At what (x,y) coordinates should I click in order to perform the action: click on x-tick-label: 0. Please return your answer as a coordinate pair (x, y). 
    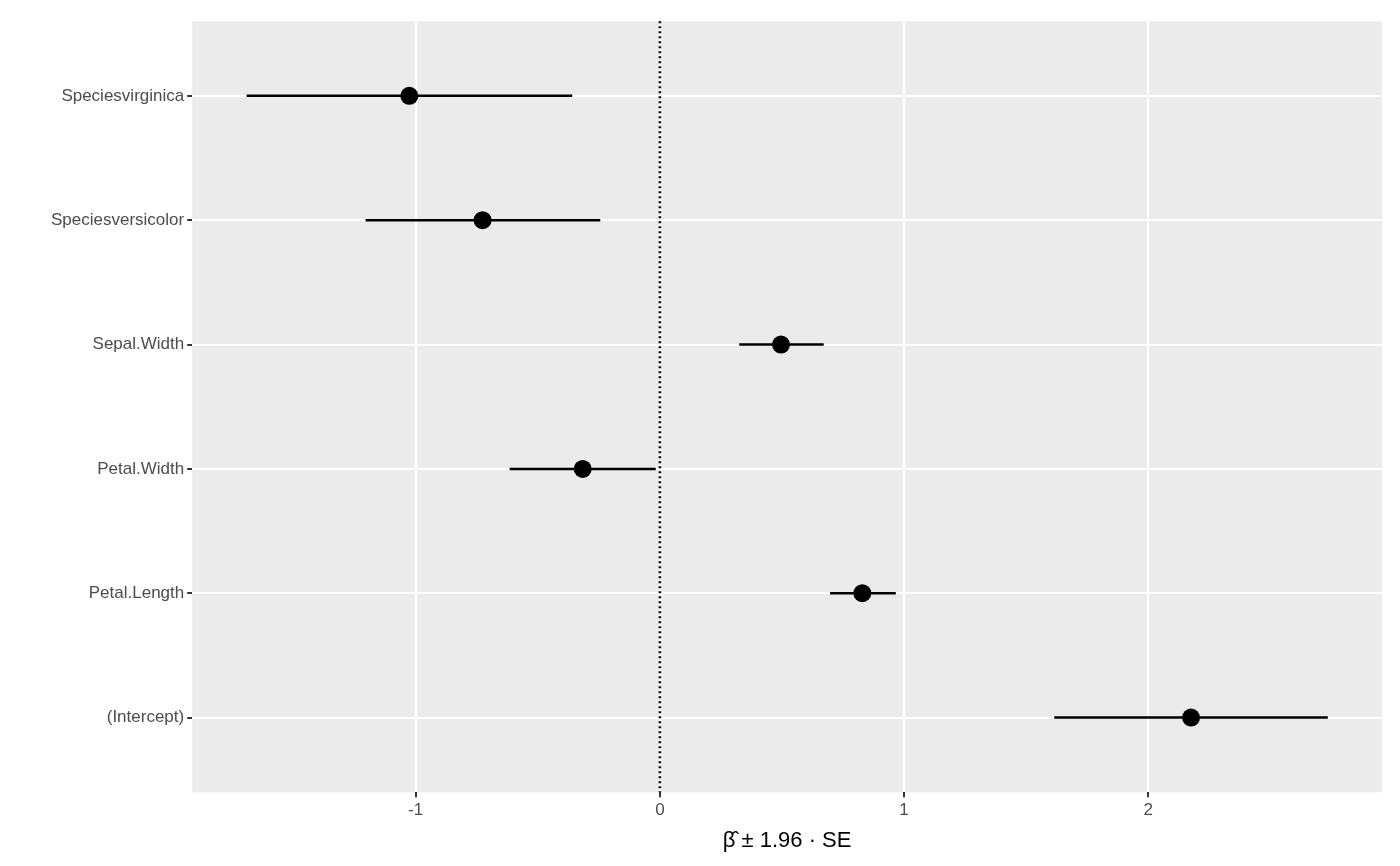
    Looking at the image, I should click on (660, 810).